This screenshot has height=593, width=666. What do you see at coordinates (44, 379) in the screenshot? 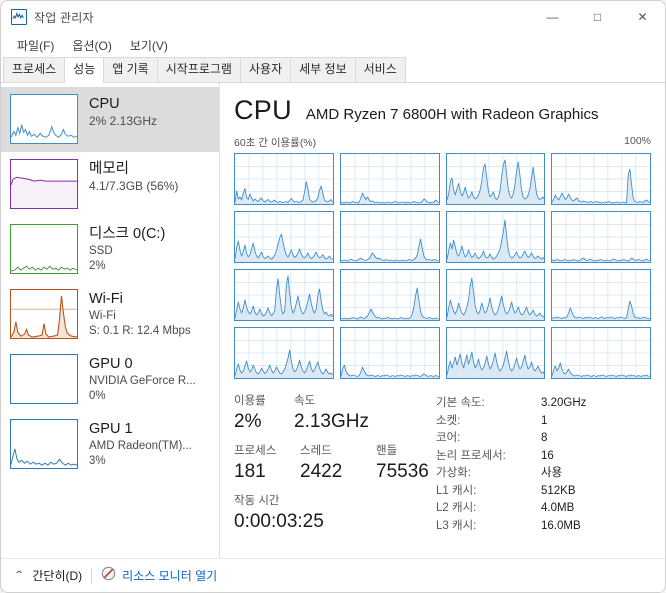
I see `gpu0-thumbnail-graph` at bounding box center [44, 379].